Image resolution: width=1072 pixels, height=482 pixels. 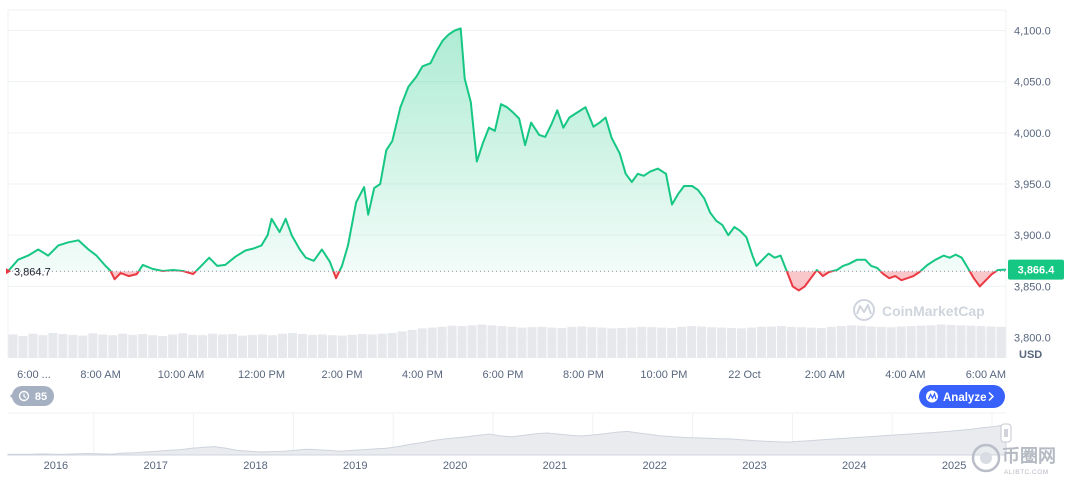 I want to click on x-tick-label: 10:00 AM, so click(x=181, y=375).